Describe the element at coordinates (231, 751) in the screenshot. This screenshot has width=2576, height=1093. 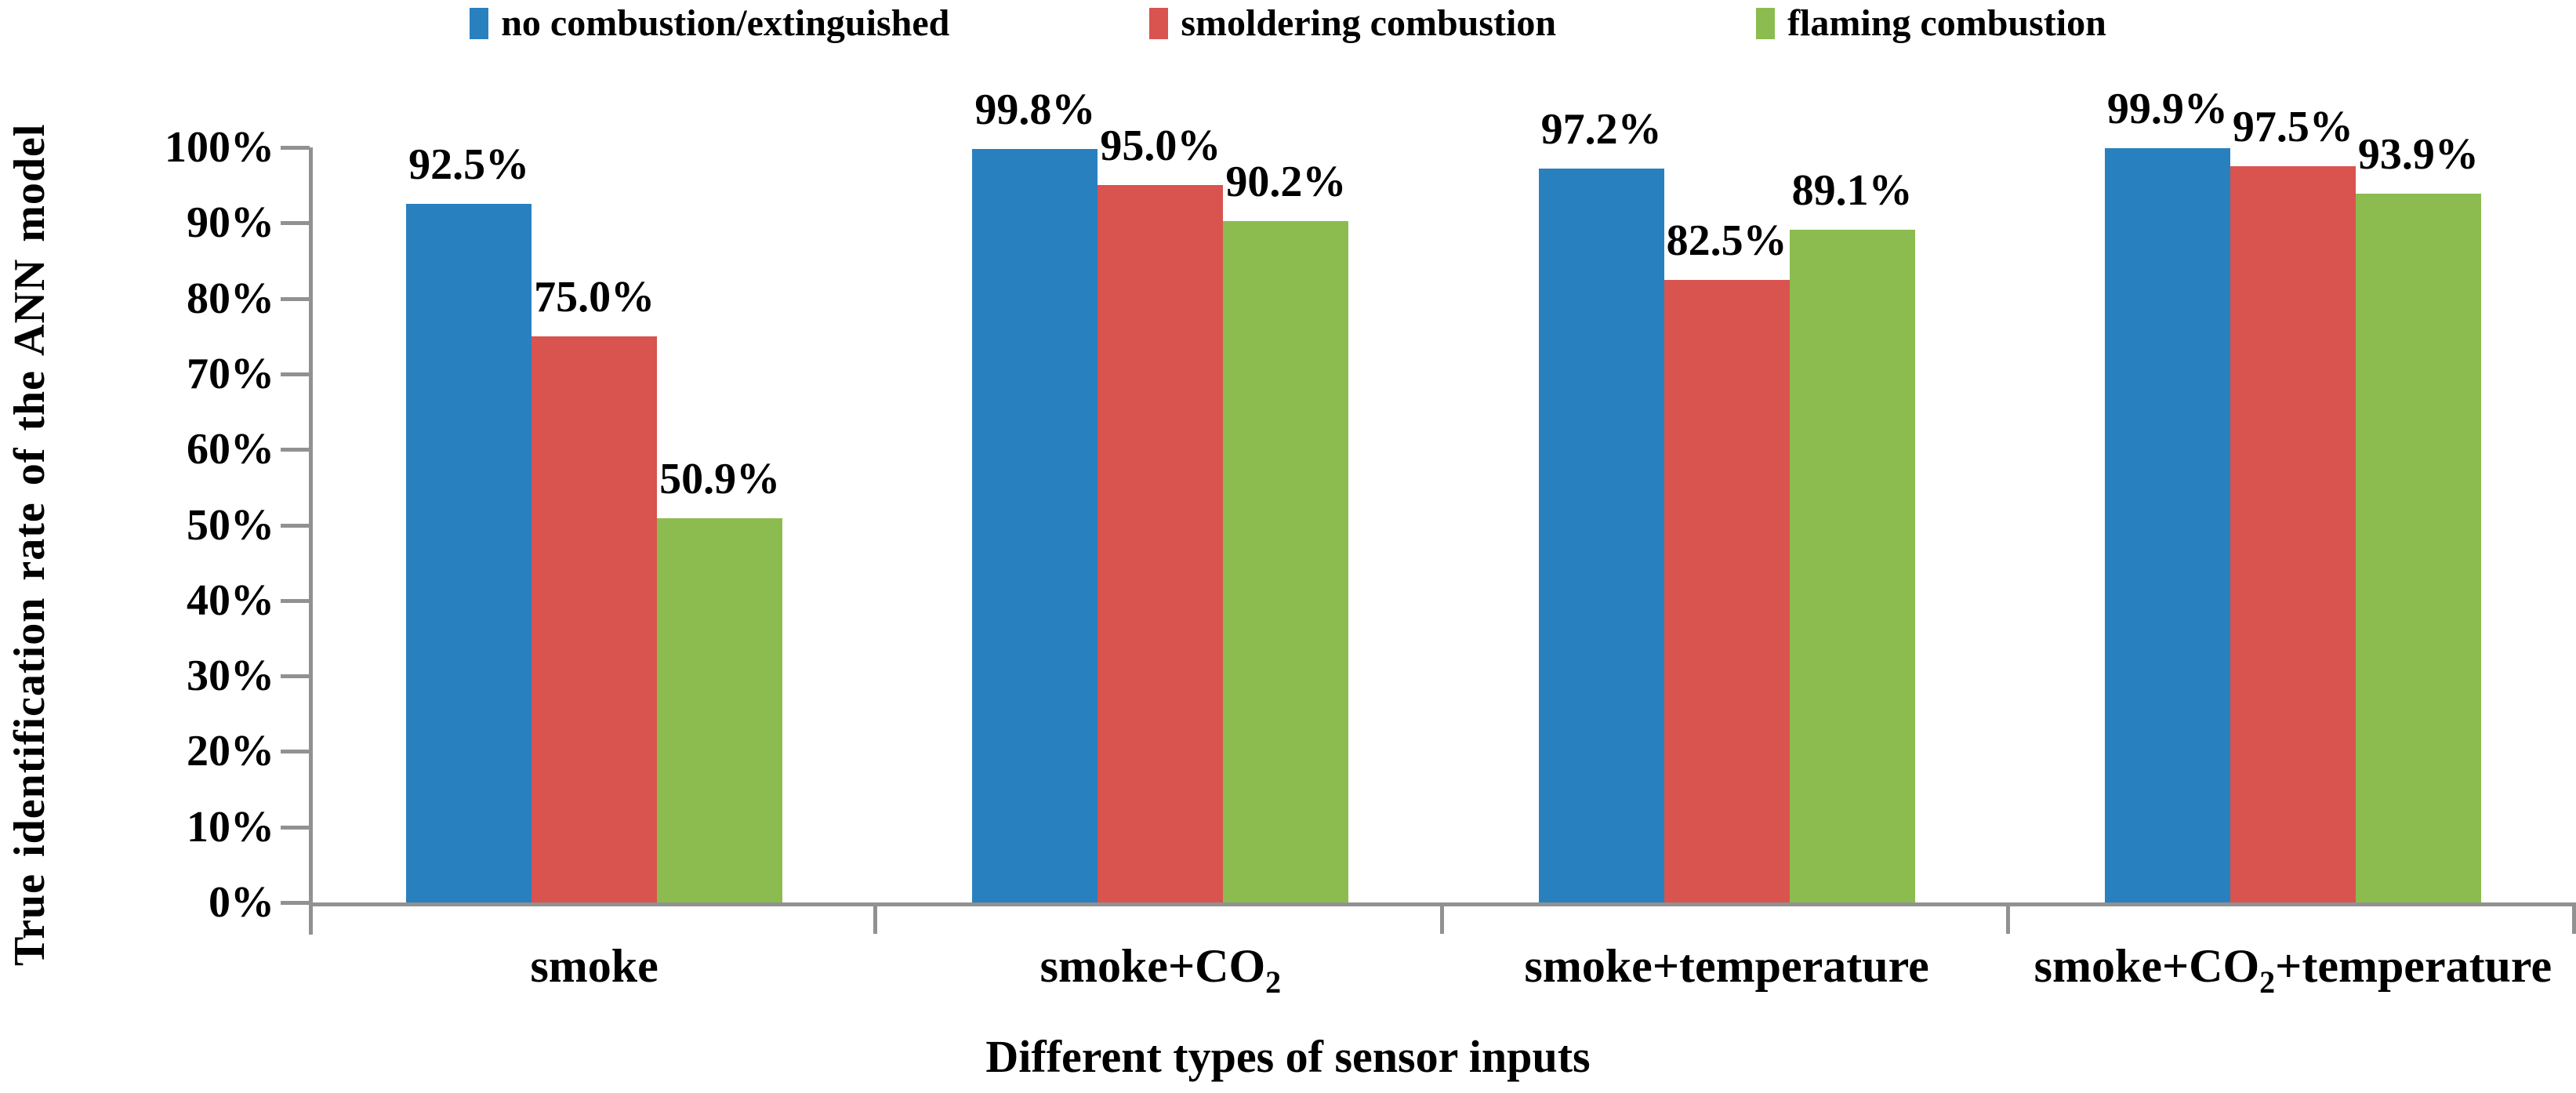
I see `y-tick-label: 20%` at that location.